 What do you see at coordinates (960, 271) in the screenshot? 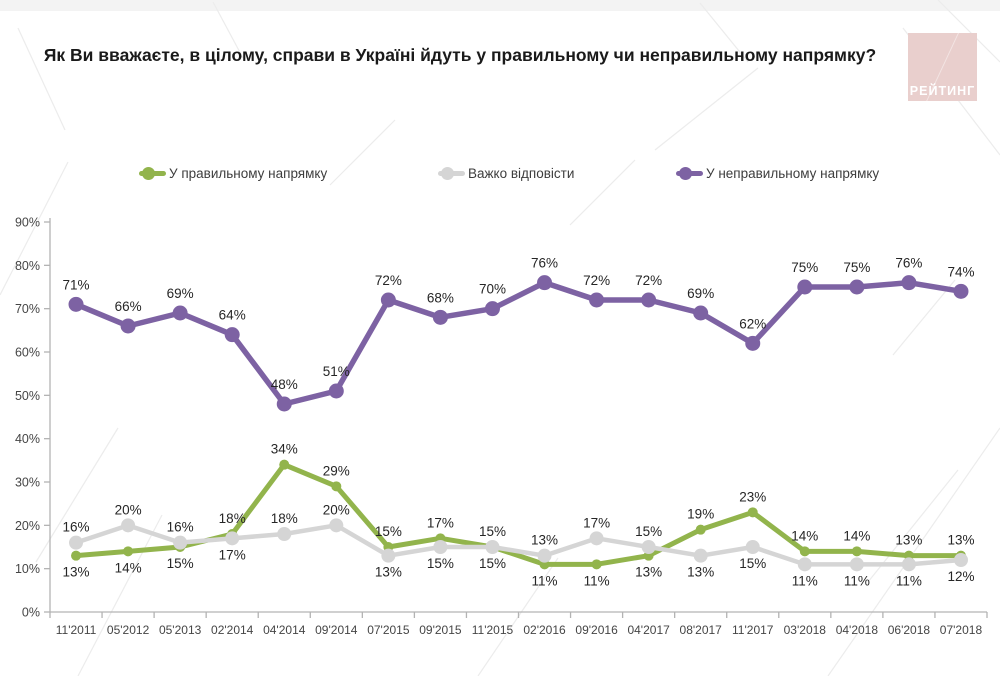
I see `svg-text: 74%` at bounding box center [960, 271].